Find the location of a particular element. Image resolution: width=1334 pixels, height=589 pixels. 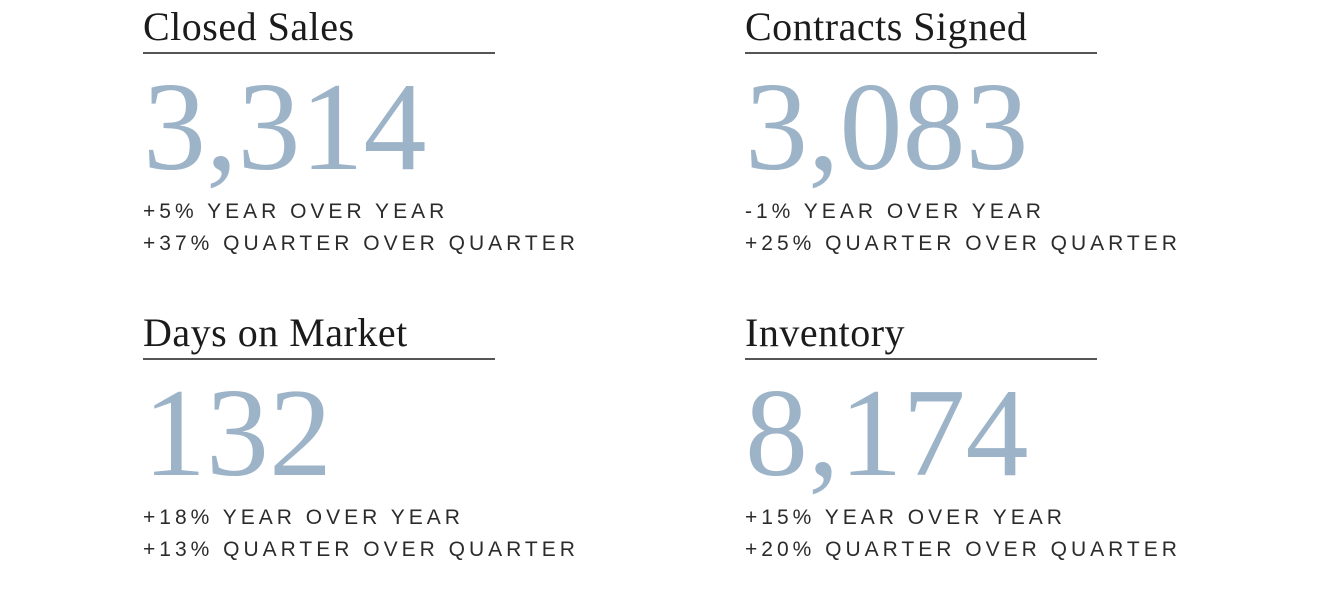

stat-value: 8,174 is located at coordinates (887, 433).